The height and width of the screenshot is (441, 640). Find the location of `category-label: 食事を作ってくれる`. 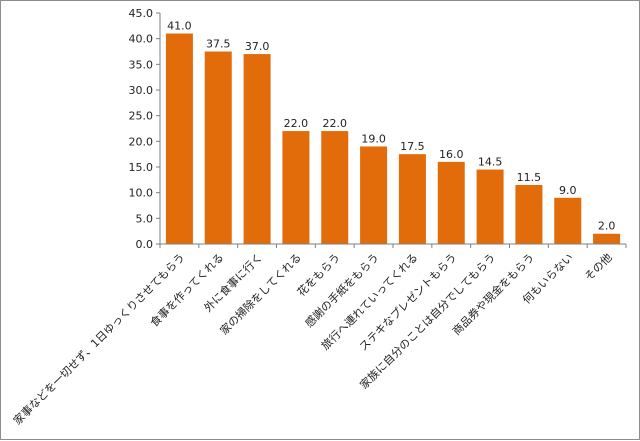

category-label: 食事を作ってくれる is located at coordinates (186, 289).